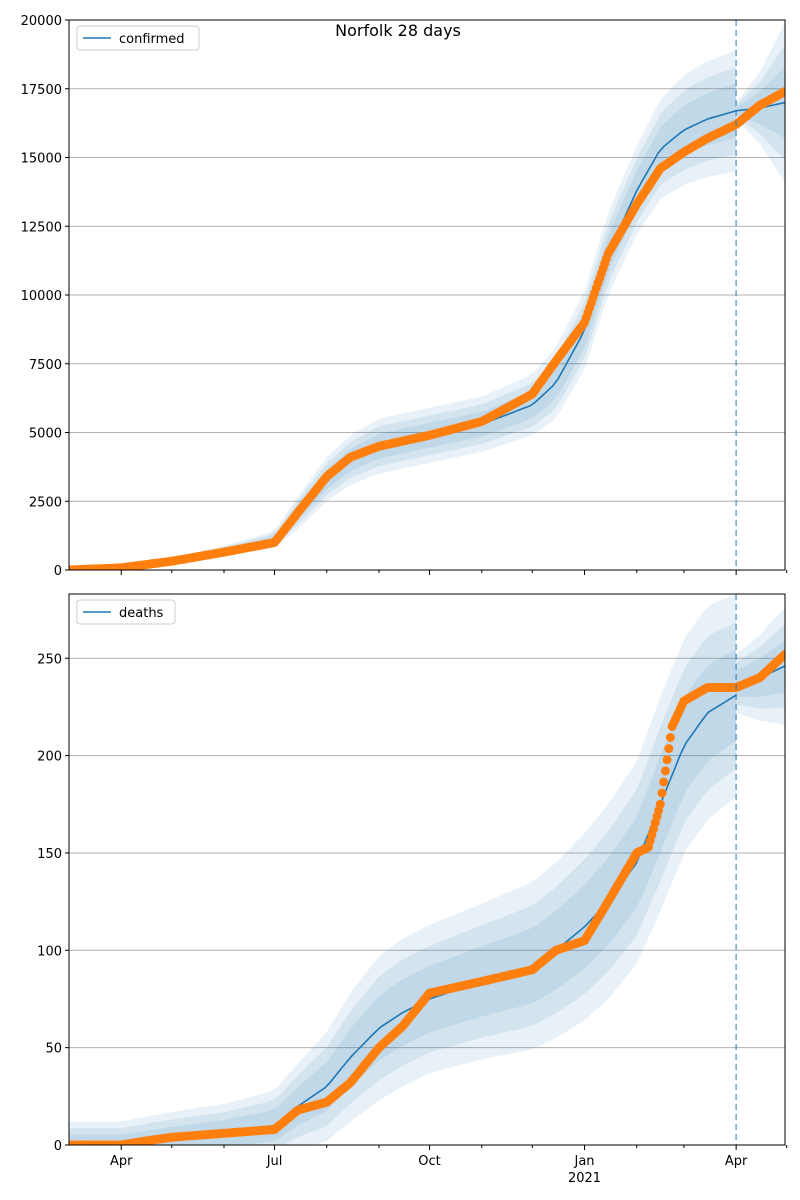 The height and width of the screenshot is (1200, 800). What do you see at coordinates (41, 296) in the screenshot?
I see `y-tick-label: 10000` at bounding box center [41, 296].